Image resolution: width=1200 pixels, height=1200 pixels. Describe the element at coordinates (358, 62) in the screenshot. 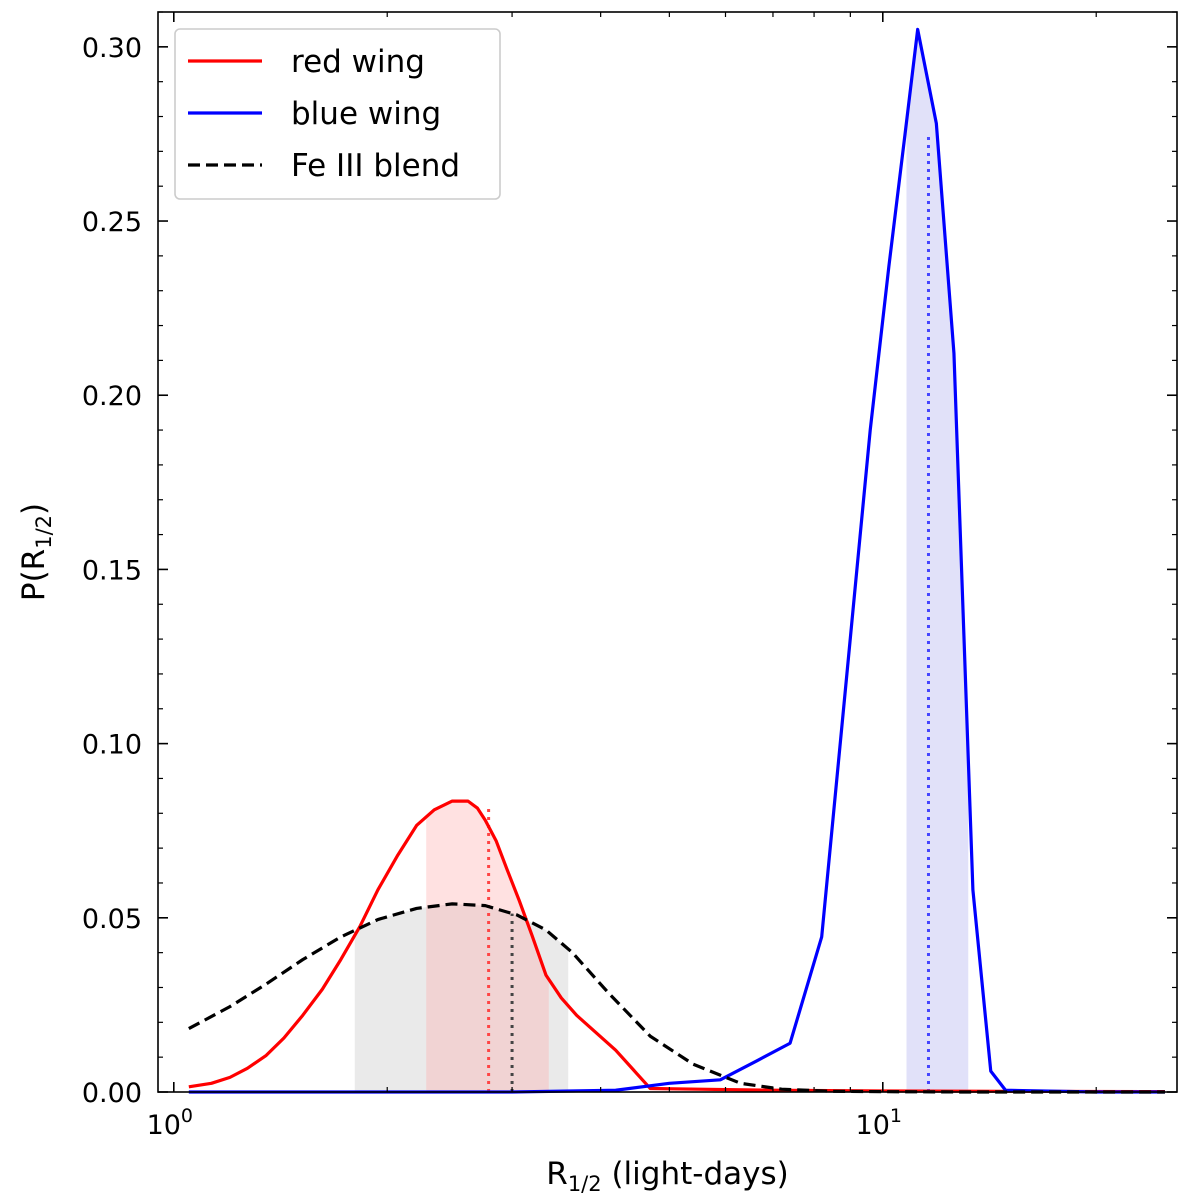

I see `legend-label-1: red wing` at that location.